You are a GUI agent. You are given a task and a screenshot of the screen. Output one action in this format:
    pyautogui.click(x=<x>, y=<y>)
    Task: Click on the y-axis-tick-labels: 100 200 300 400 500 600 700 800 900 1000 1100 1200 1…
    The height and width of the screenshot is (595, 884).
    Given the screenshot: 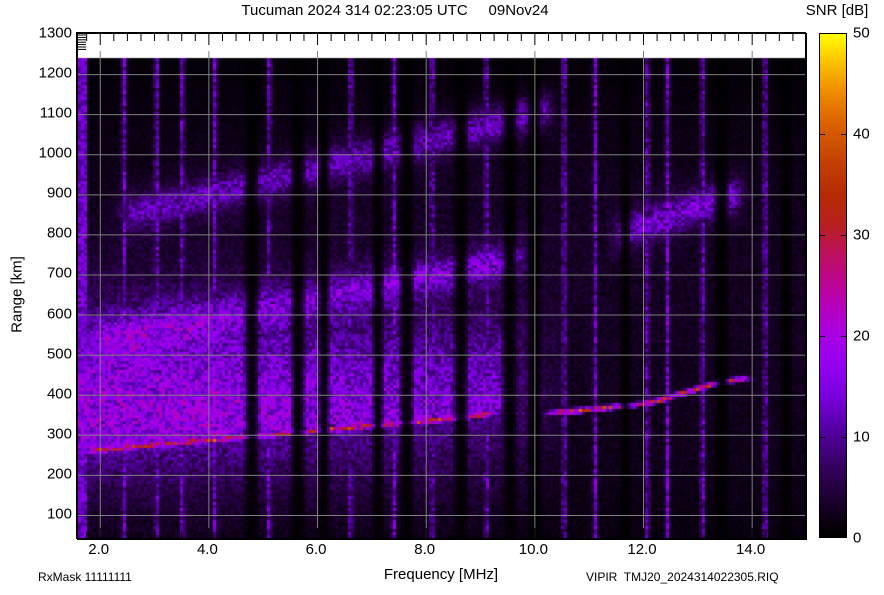 What is the action you would take?
    pyautogui.click(x=36, y=297)
    